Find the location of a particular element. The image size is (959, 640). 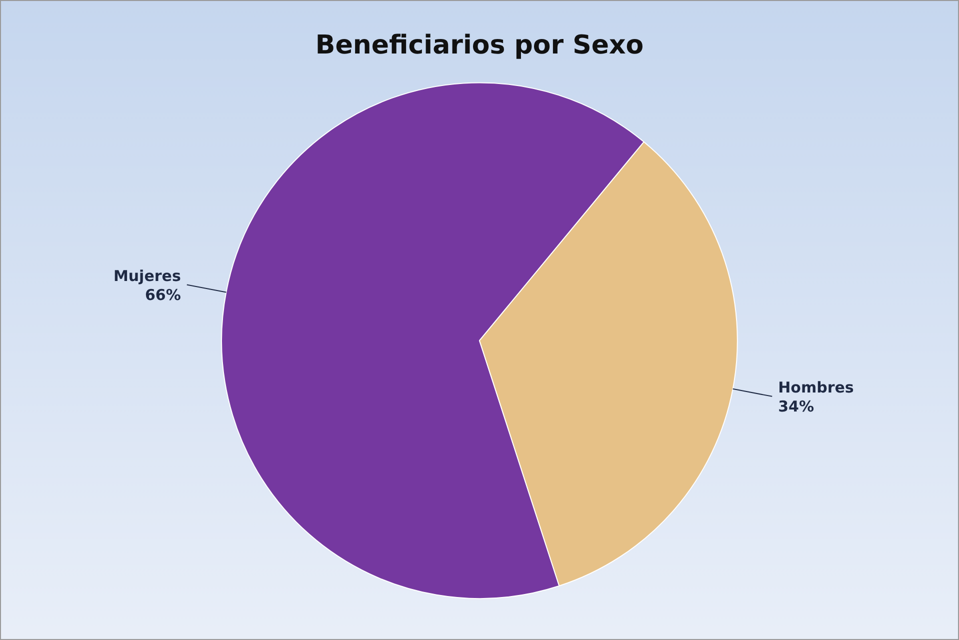

data-label: 34% is located at coordinates (796, 406).